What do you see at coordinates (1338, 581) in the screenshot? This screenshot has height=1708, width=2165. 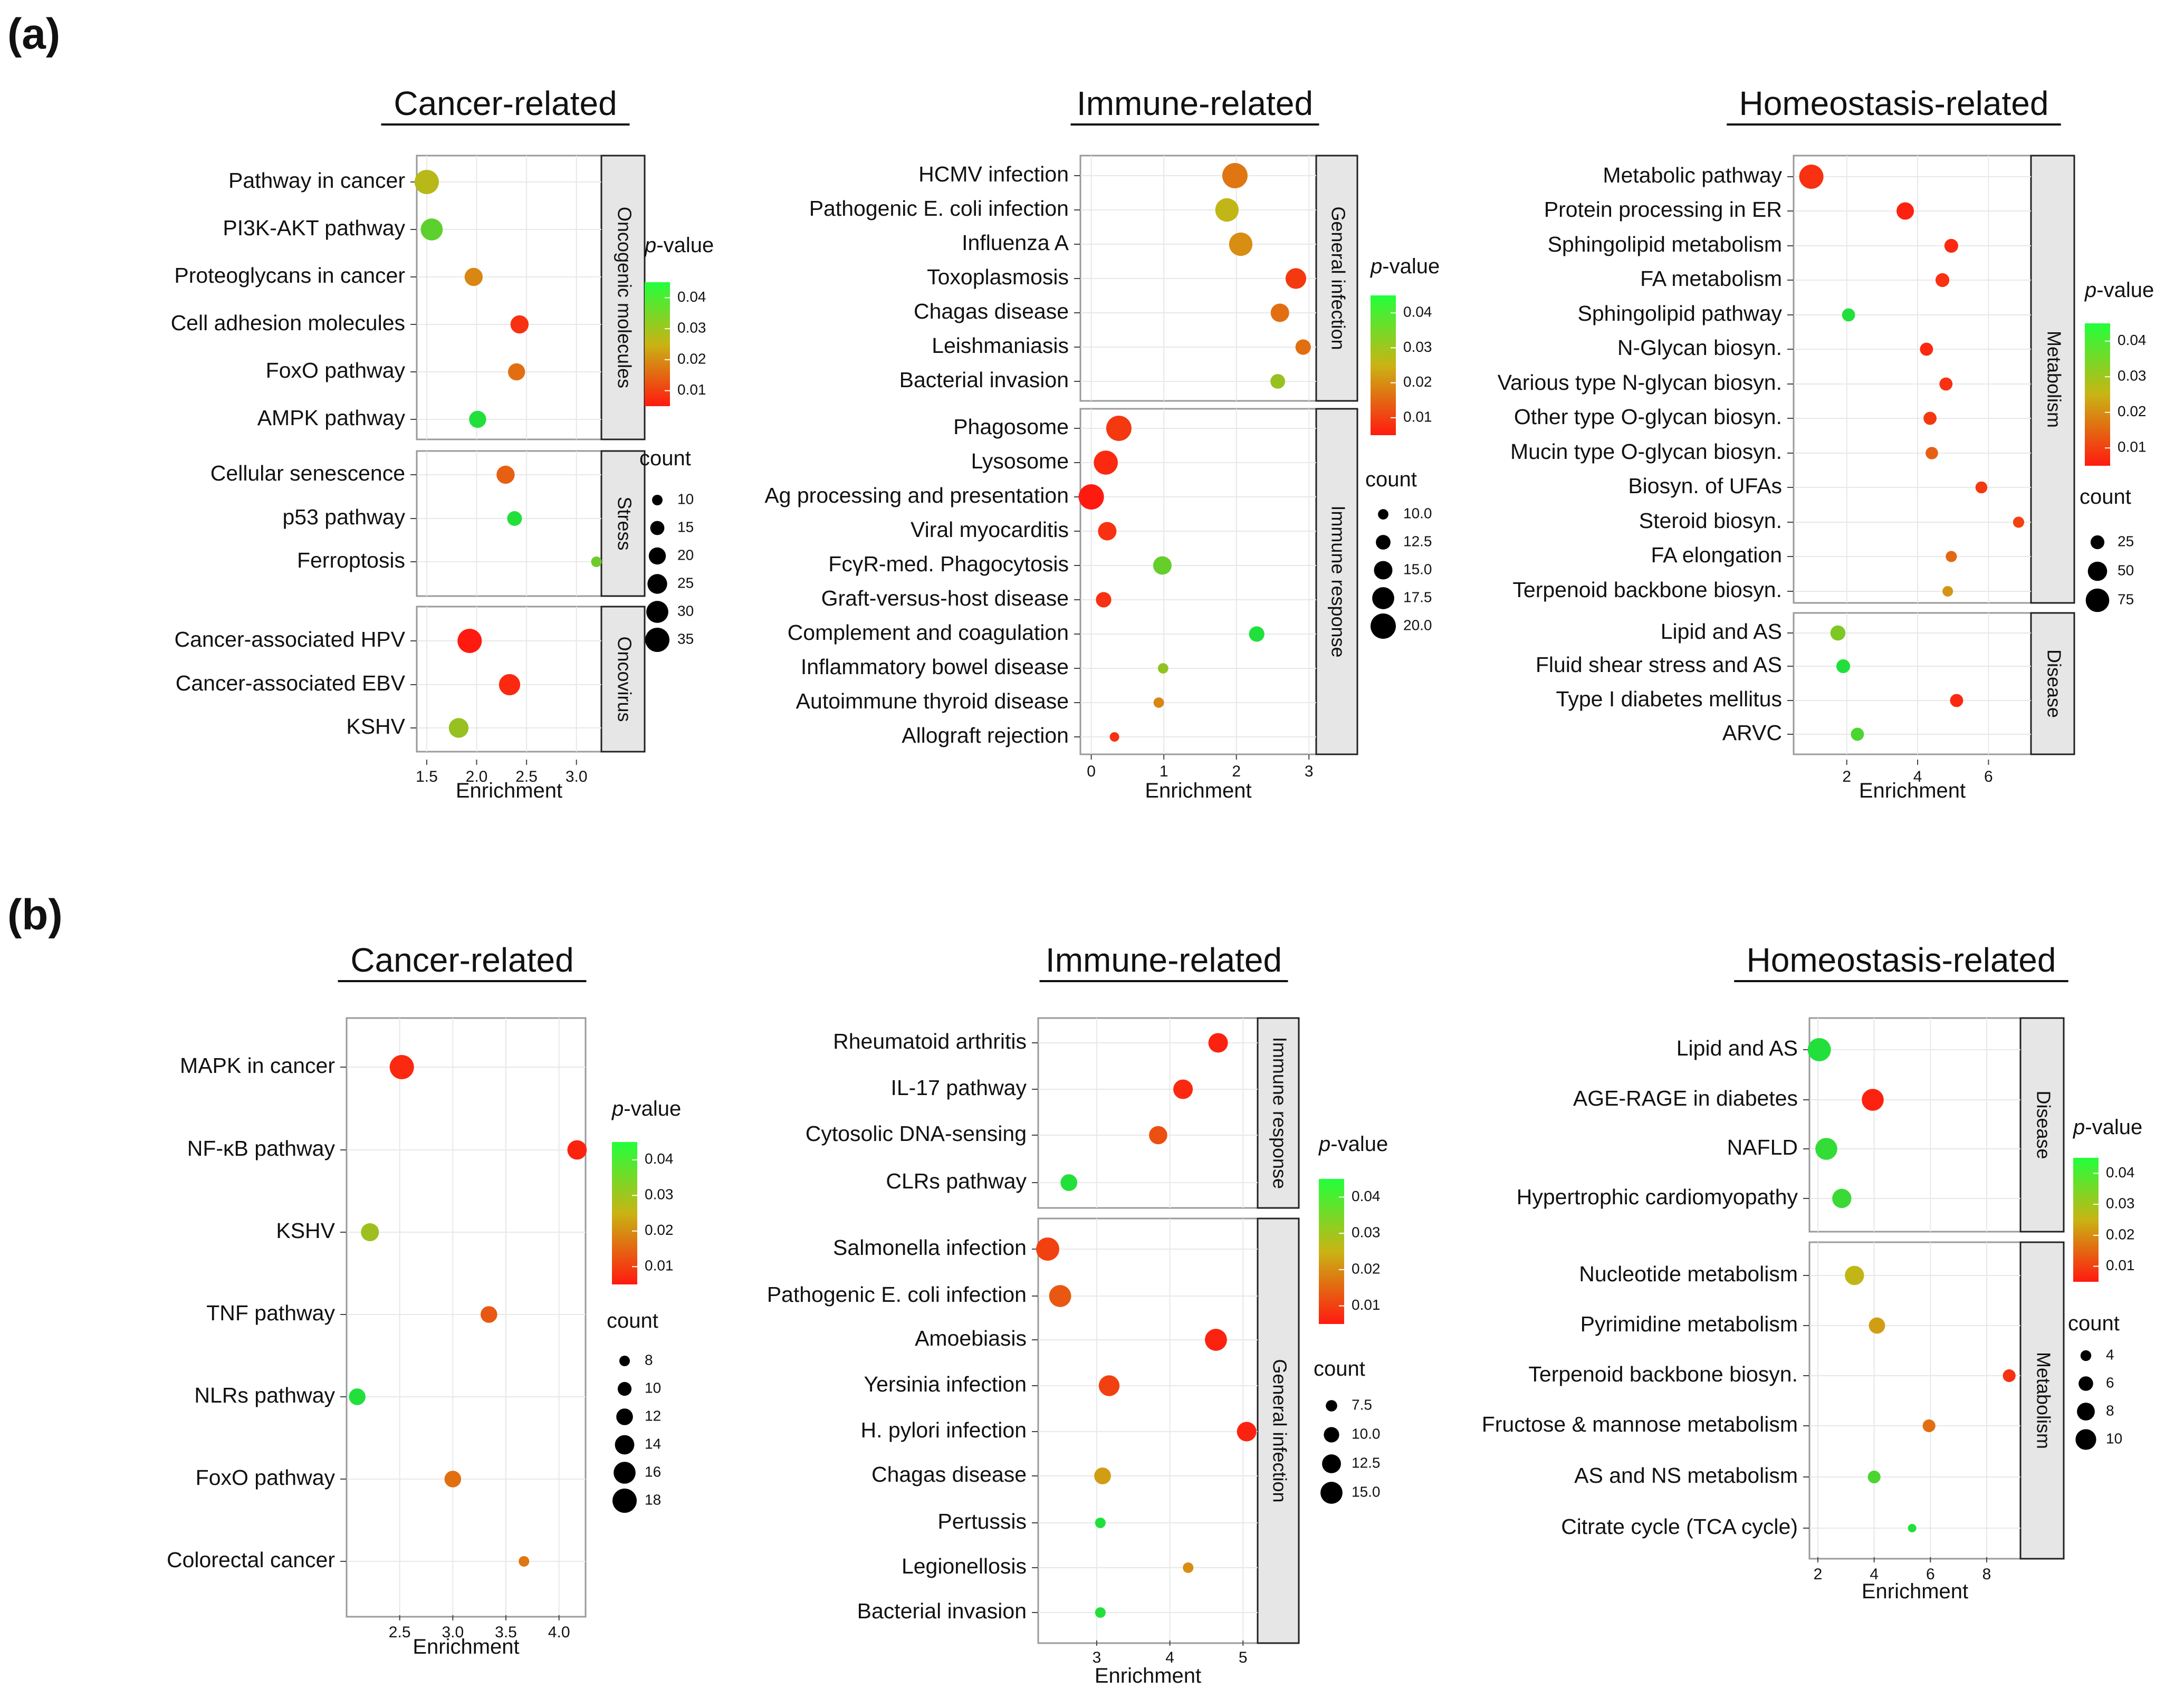 I see `facet-strip-label: Immune response` at bounding box center [1338, 581].